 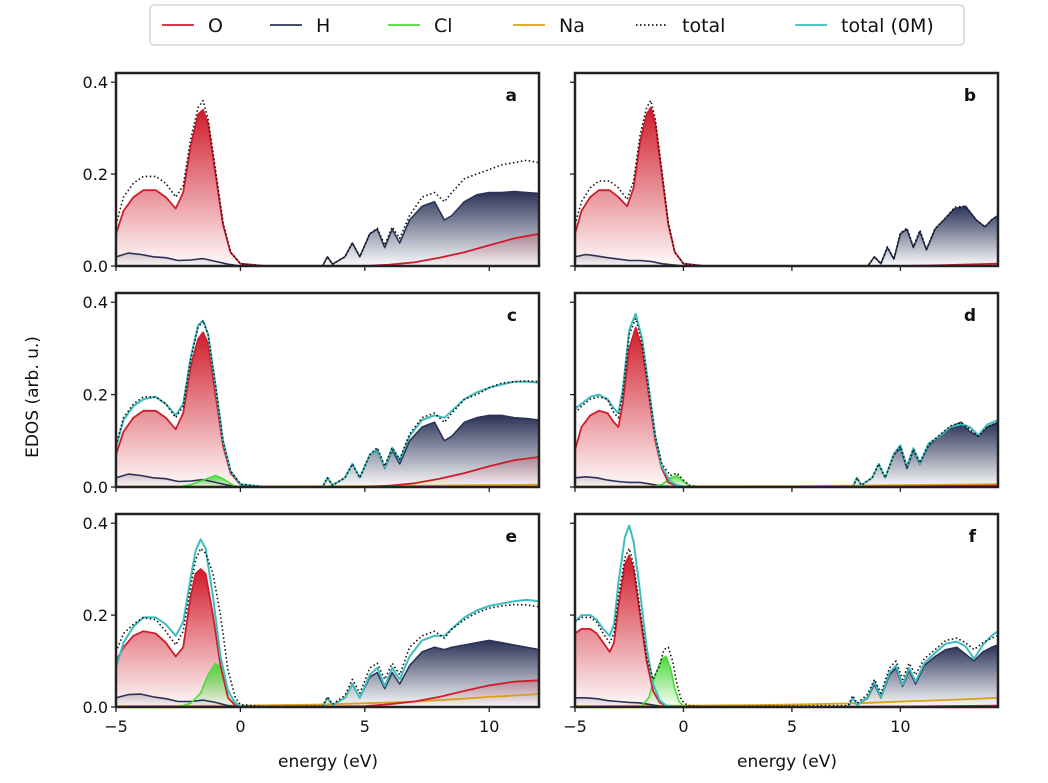 I want to click on panel-label: d, so click(x=970, y=316).